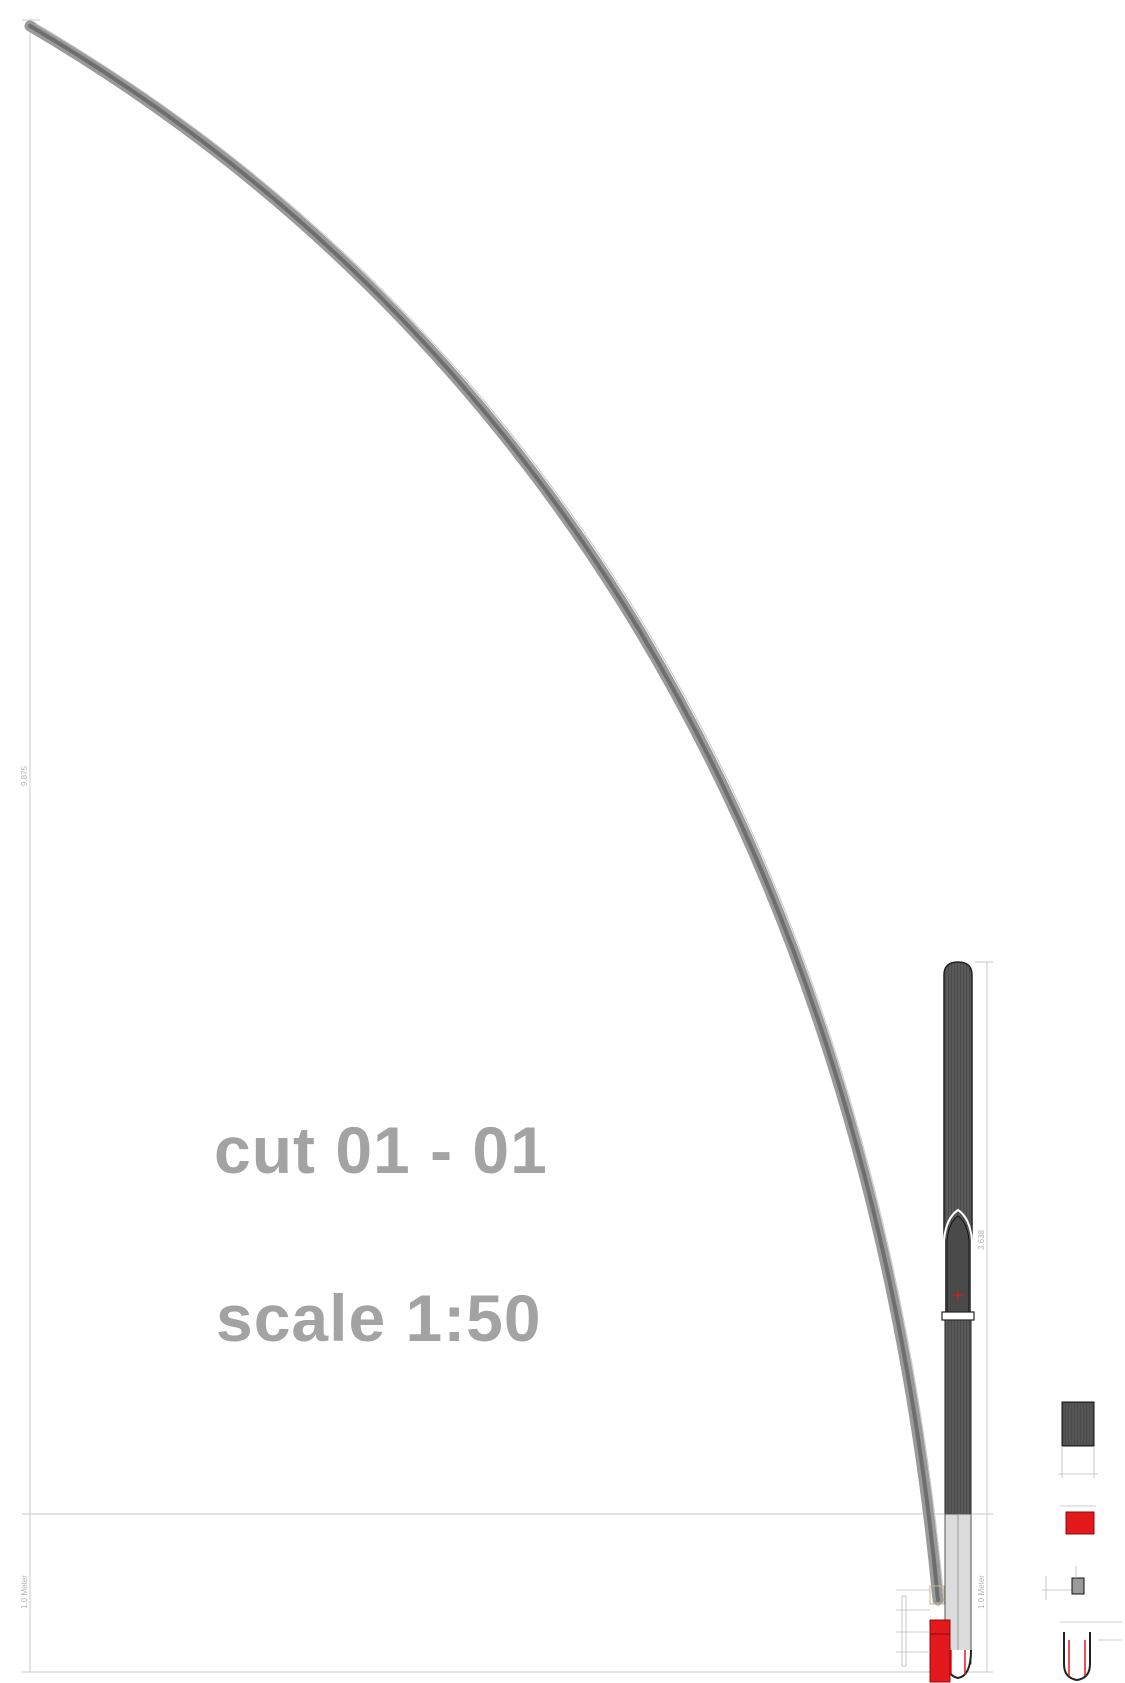  I want to click on cut-title: cut 01 - 01, so click(381, 1150).